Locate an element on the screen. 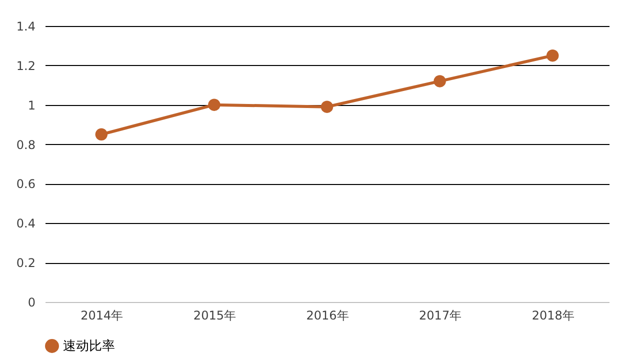  y-tick-label: 0.8 is located at coordinates (26, 145).